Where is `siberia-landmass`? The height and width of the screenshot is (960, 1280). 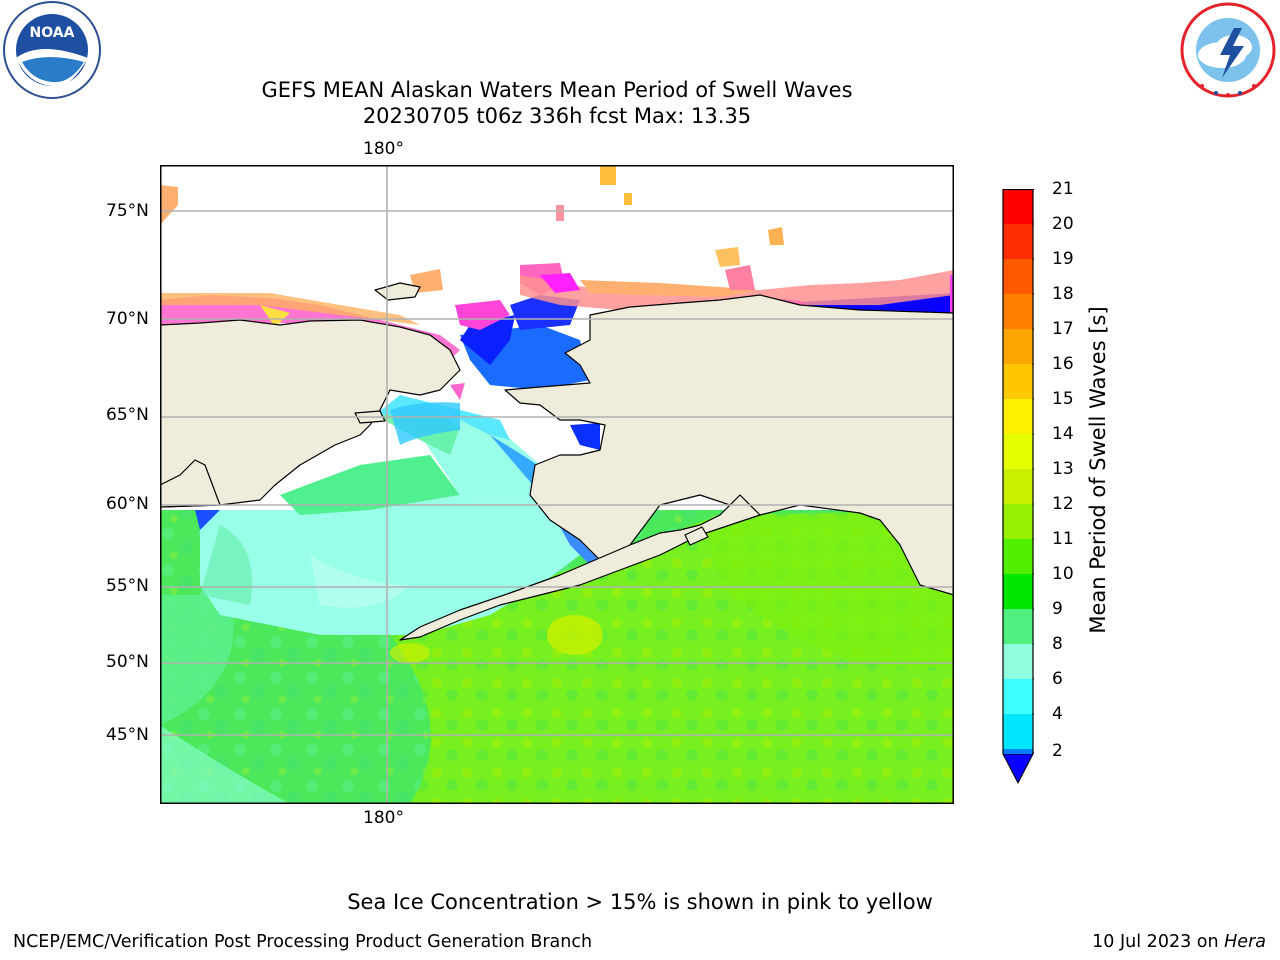
siberia-landmass is located at coordinates (310, 413).